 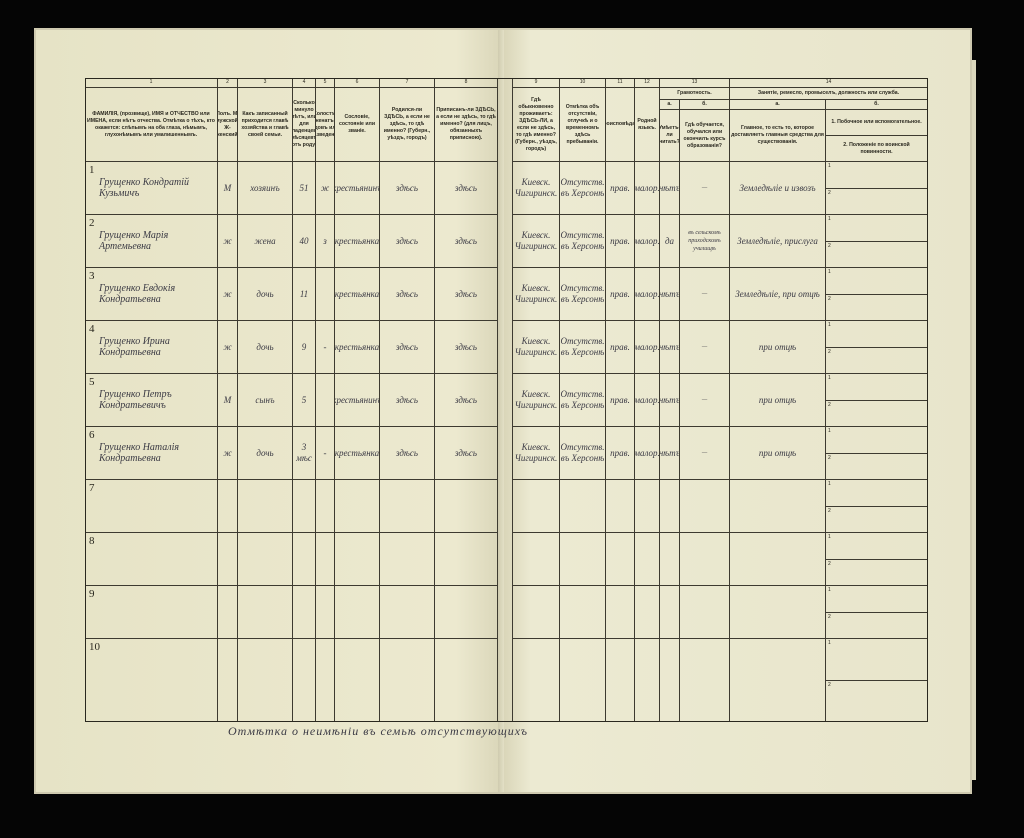 What do you see at coordinates (647, 83) in the screenshot?
I see `column-number: 12` at bounding box center [647, 83].